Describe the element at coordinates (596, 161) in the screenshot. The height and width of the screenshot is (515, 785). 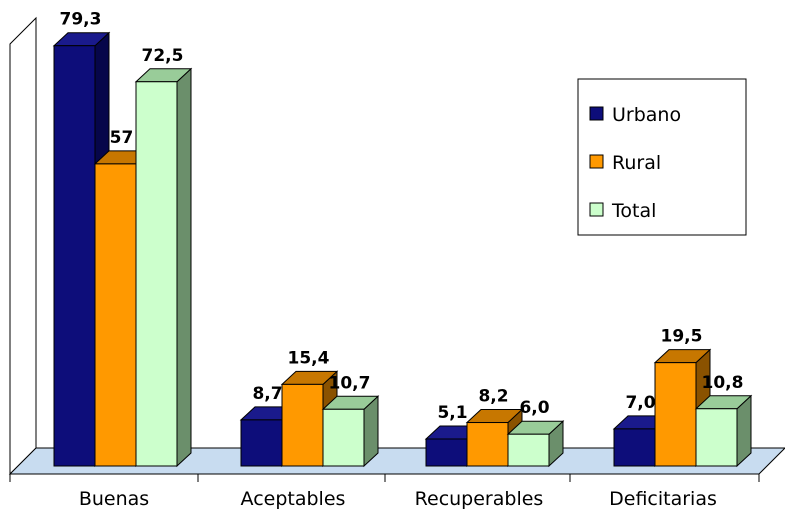
I see `legend-swatch-rural` at that location.